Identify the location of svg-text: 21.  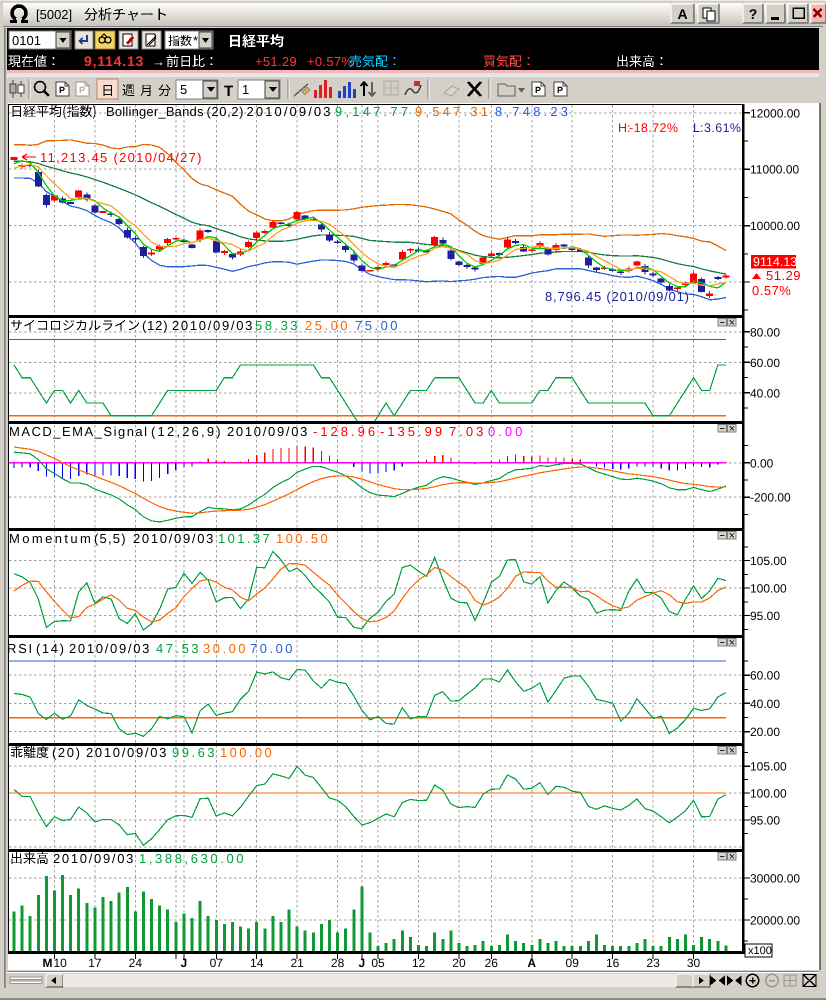
(297, 963).